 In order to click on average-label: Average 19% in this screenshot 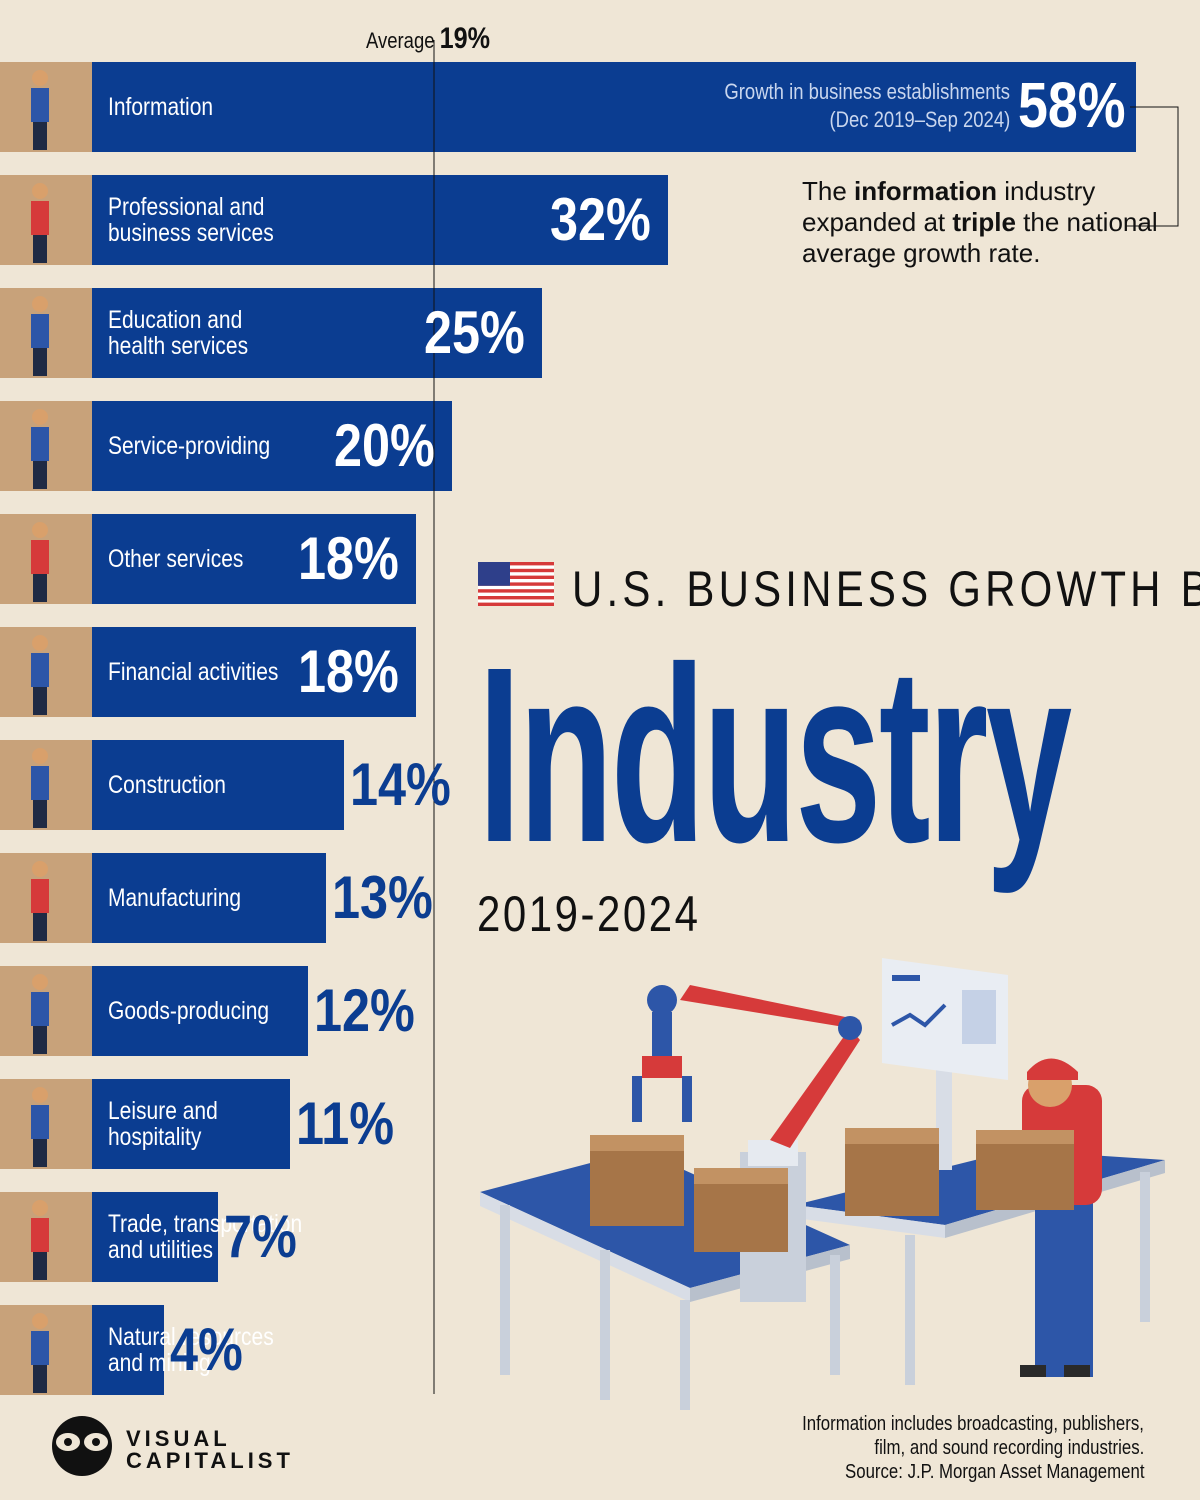, I will do `click(428, 38)`.